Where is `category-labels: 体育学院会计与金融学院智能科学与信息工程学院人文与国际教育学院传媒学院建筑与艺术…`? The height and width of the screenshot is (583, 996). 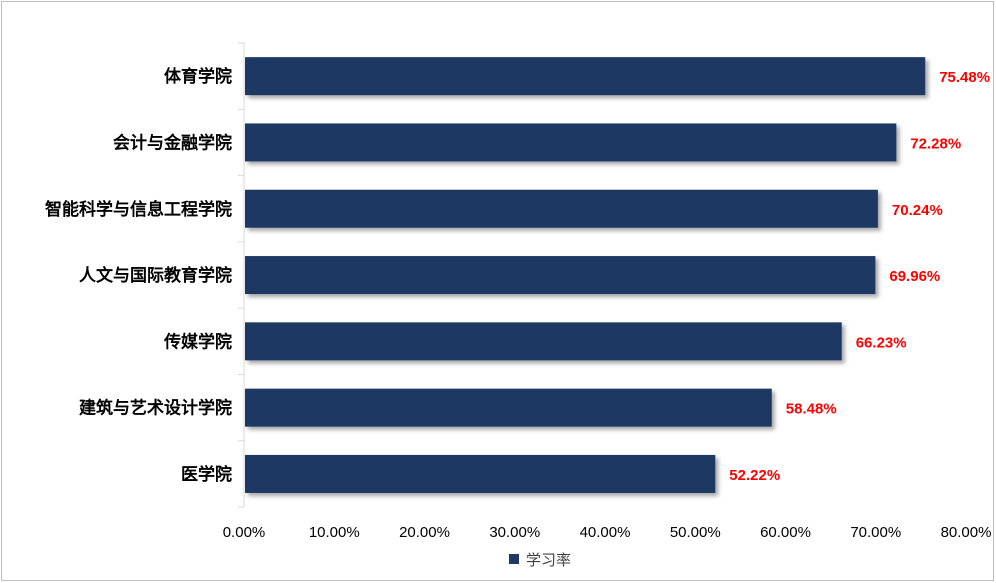 category-labels: 体育学院会计与金融学院智能科学与信息工程学院人文与国际教育学院传媒学院建筑与艺术… is located at coordinates (138, 275).